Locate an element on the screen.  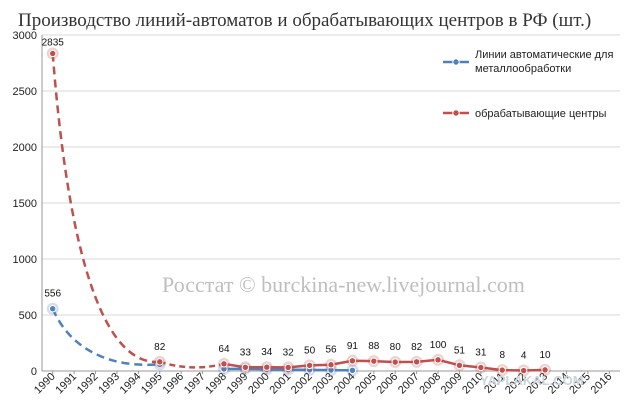
x-tick-label: 1995 is located at coordinates (152, 384).